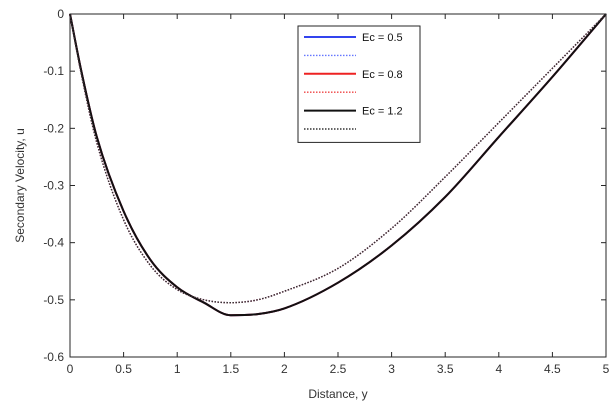 The height and width of the screenshot is (407, 611). What do you see at coordinates (382, 75) in the screenshot?
I see `legend-label-3: Ec = 0.8` at bounding box center [382, 75].